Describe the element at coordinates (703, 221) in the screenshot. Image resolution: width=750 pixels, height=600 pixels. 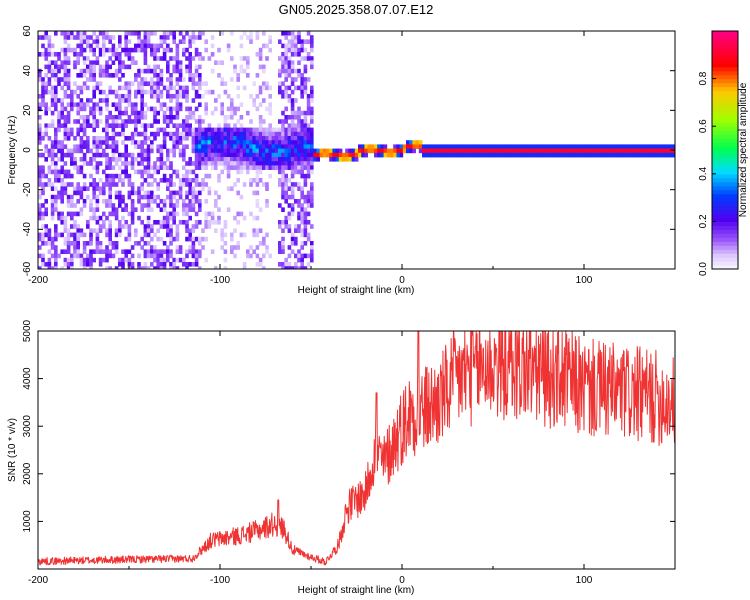
I see `colorbar-tick-label: 0.2` at that location.